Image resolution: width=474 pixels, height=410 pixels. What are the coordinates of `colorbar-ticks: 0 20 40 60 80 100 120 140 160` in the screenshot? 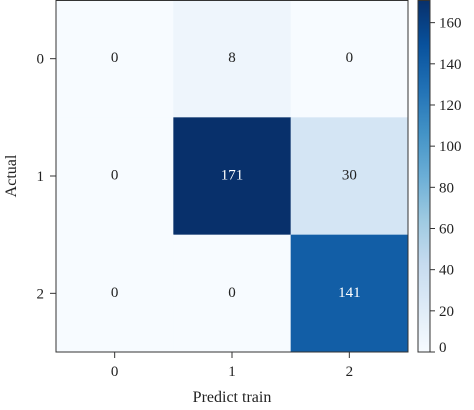 It's located at (446, 186).